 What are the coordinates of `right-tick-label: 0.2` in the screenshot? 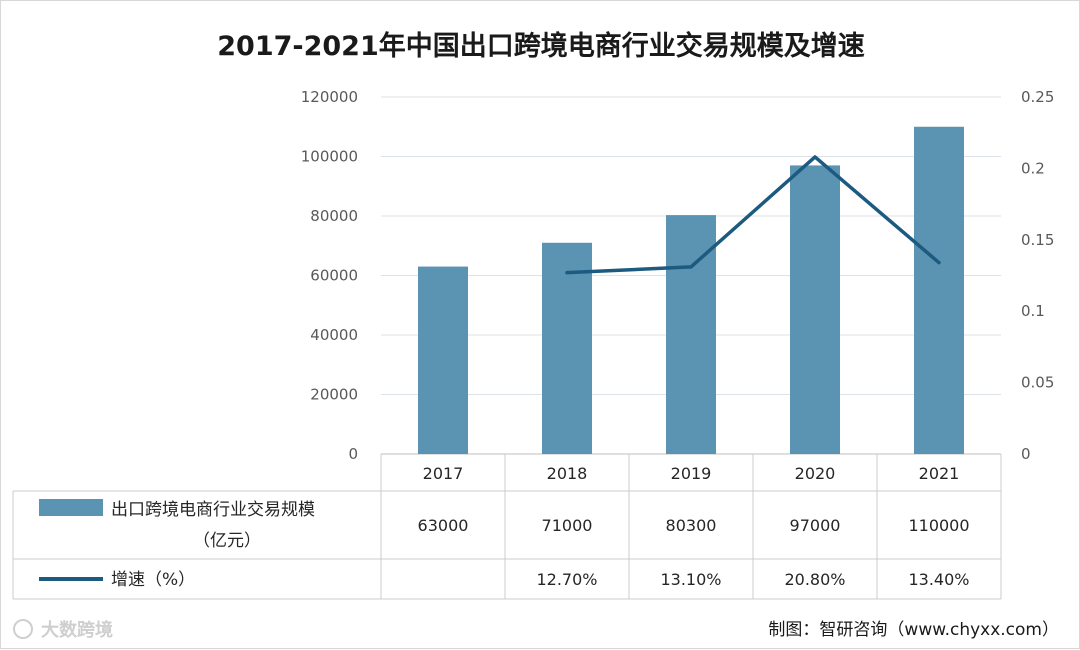 It's located at (1033, 168).